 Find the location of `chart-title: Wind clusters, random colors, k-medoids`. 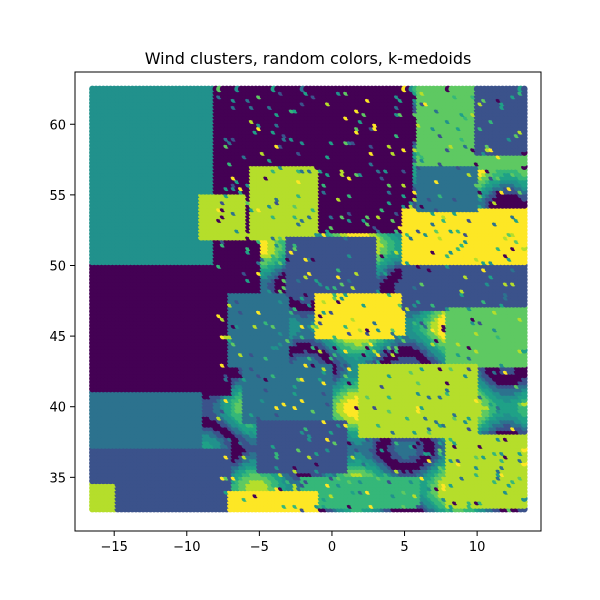

chart-title: Wind clusters, random colors, k-medoids is located at coordinates (308, 58).